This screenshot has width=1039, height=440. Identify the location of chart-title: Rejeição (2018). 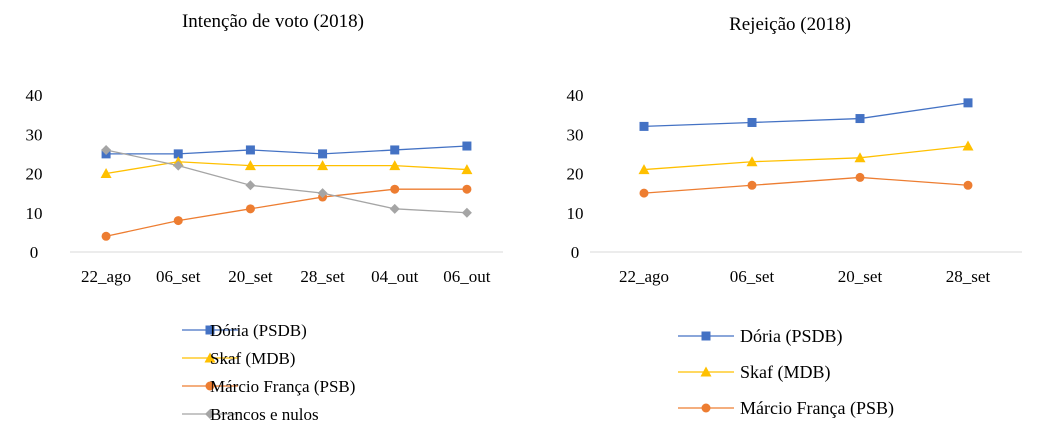
(790, 24).